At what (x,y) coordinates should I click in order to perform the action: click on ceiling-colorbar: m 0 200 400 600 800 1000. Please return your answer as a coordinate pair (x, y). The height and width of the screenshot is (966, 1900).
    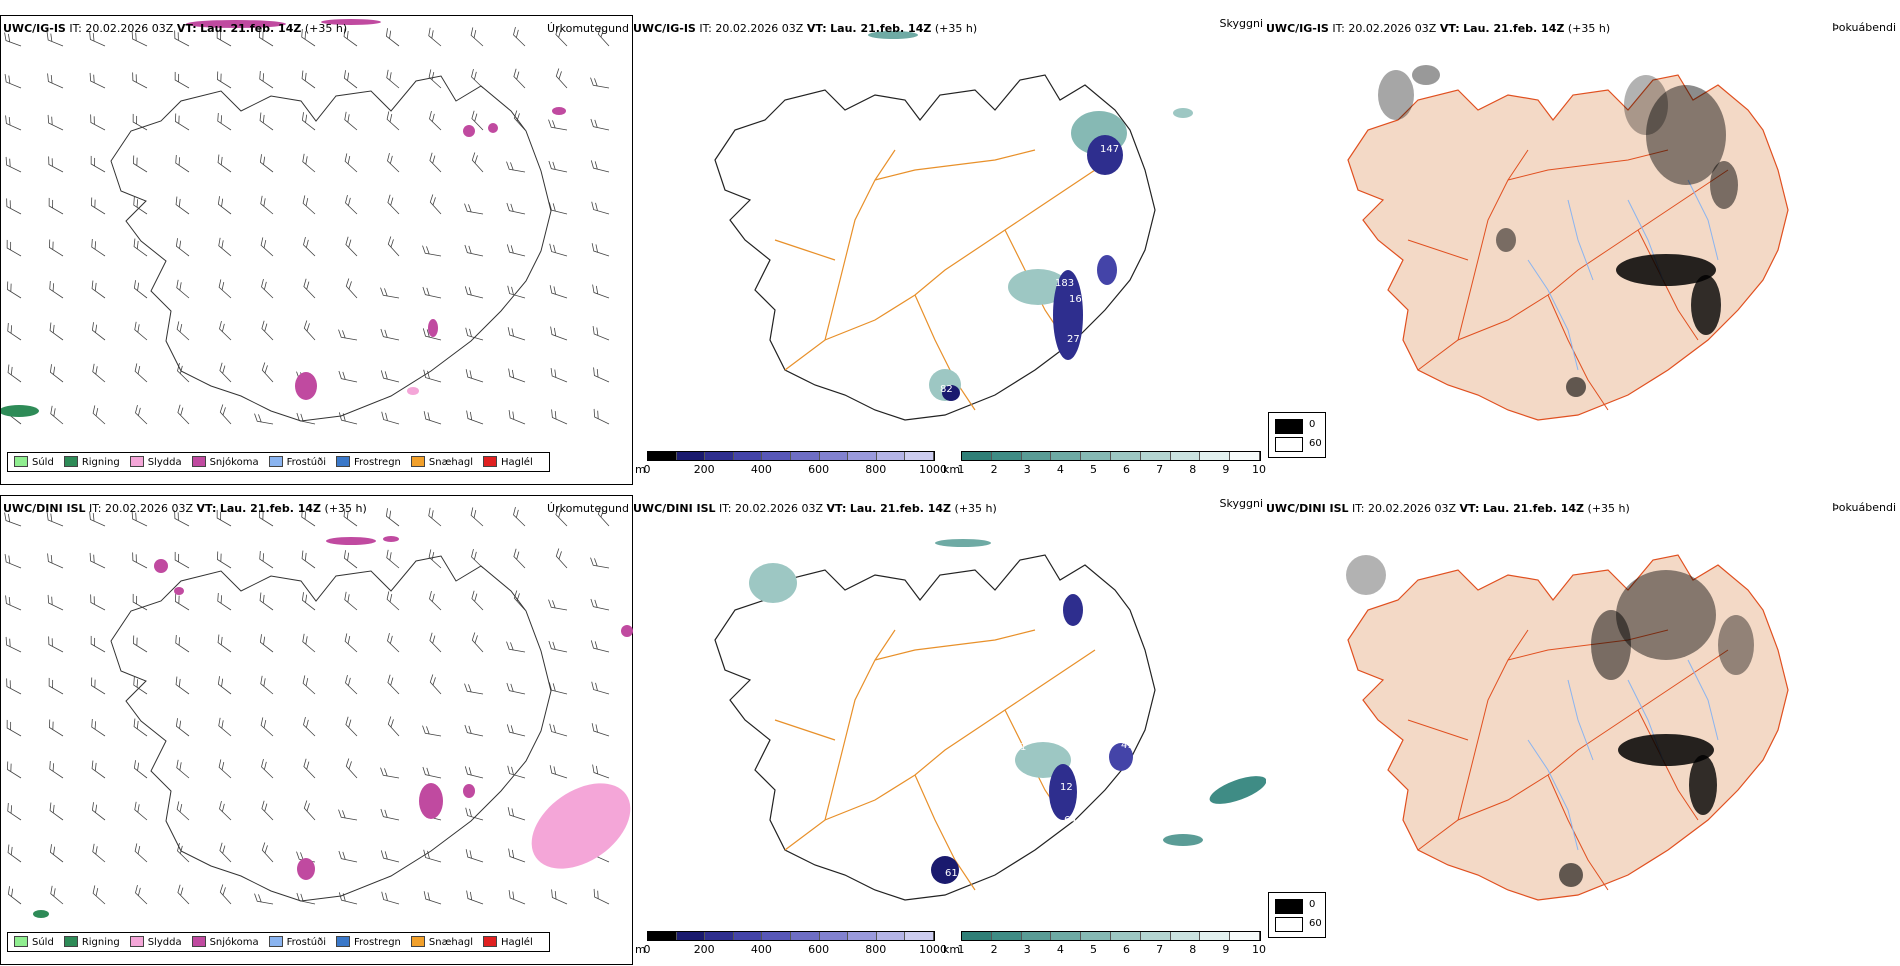
    Looking at the image, I should click on (791, 946).